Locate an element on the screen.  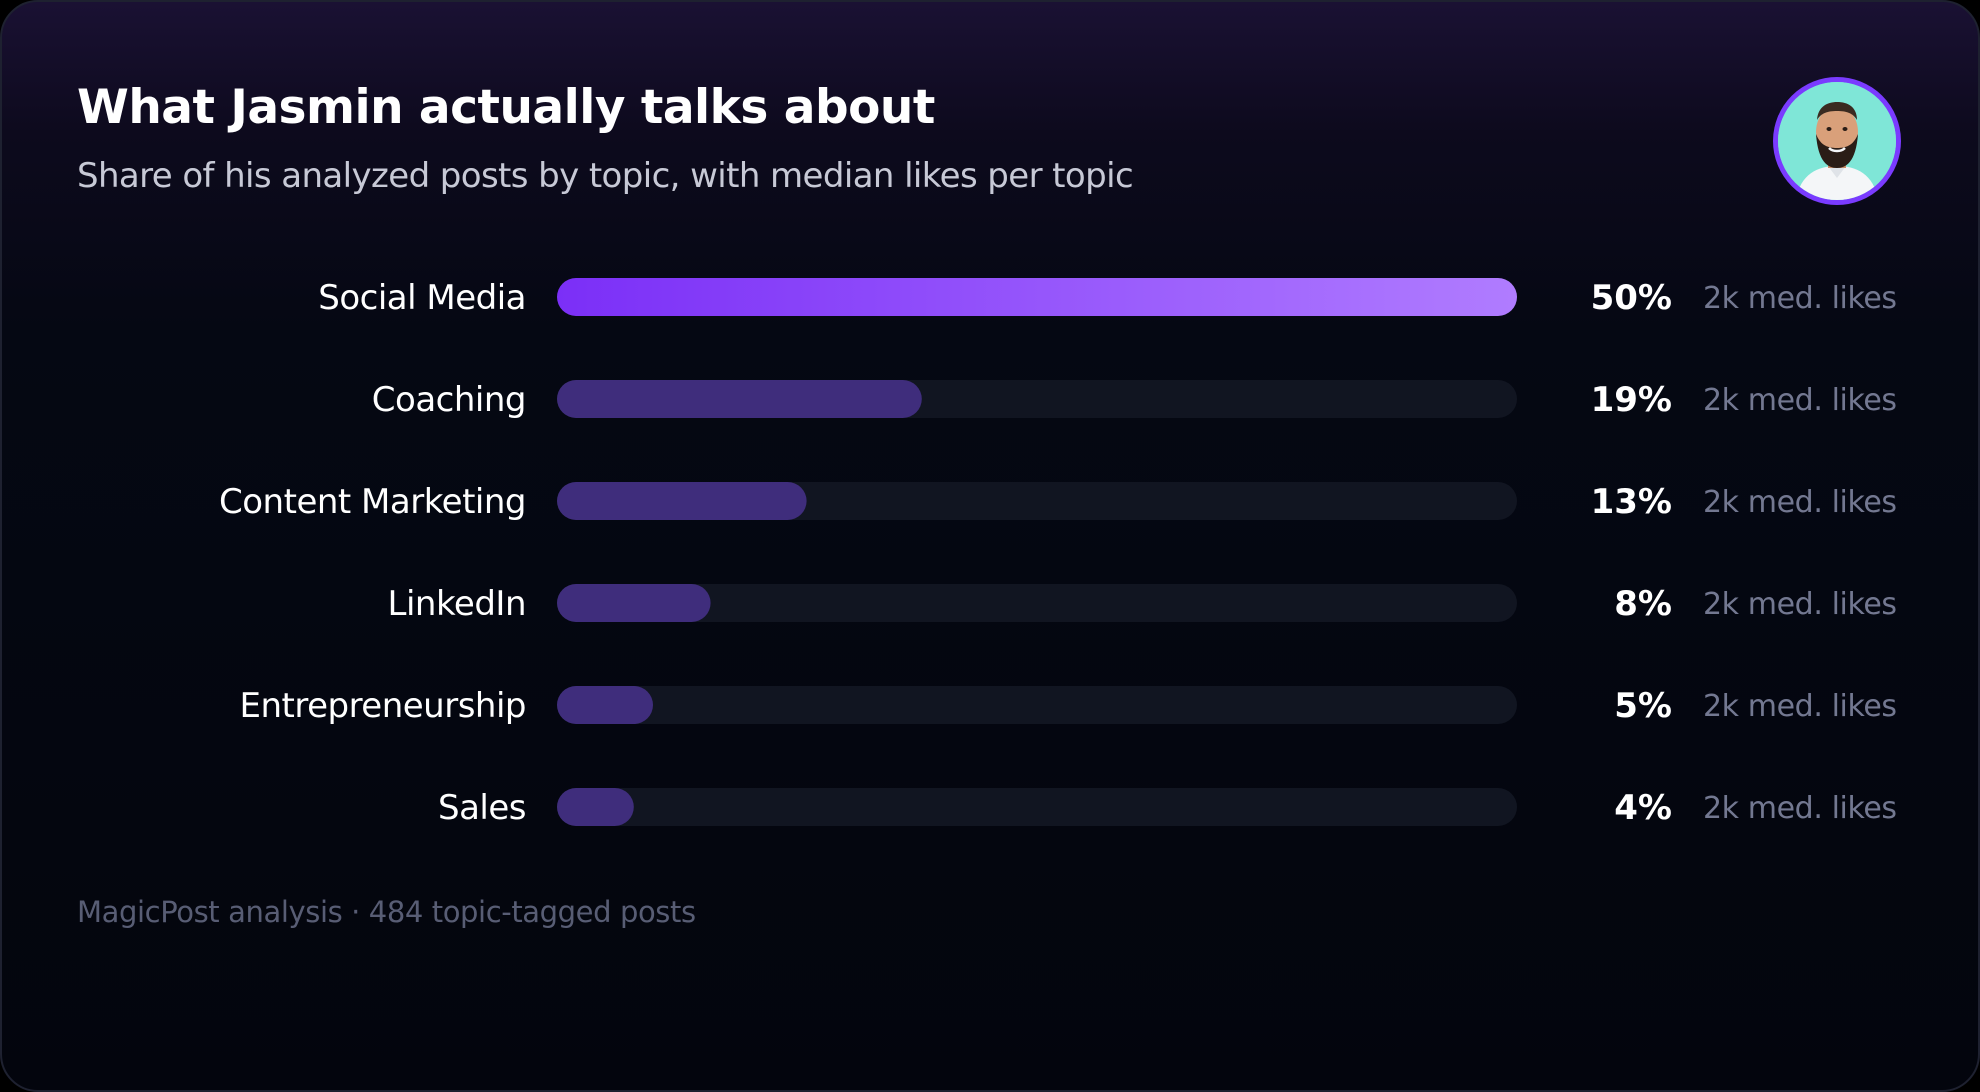
avatar-eye-left is located at coordinates (1829, 129).